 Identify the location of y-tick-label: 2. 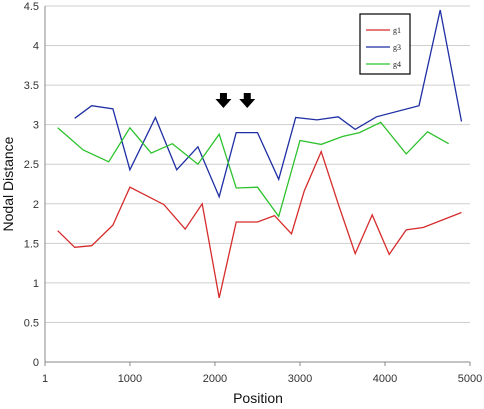
(36, 205).